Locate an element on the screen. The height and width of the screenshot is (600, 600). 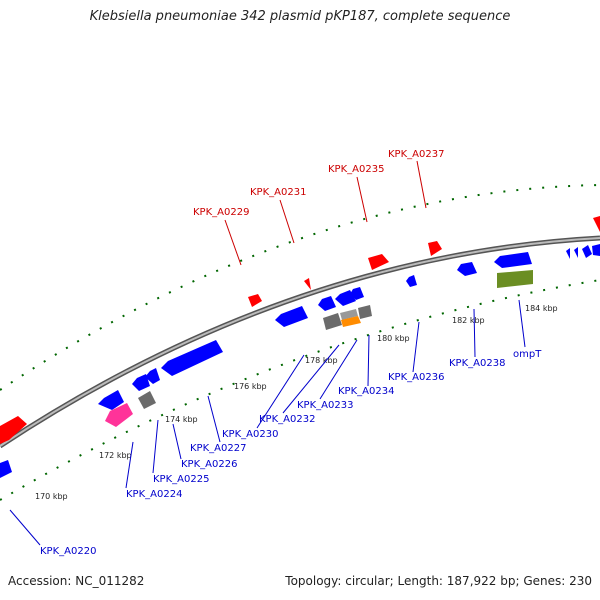
tick-label: 170 kbp is located at coordinates (51, 496).